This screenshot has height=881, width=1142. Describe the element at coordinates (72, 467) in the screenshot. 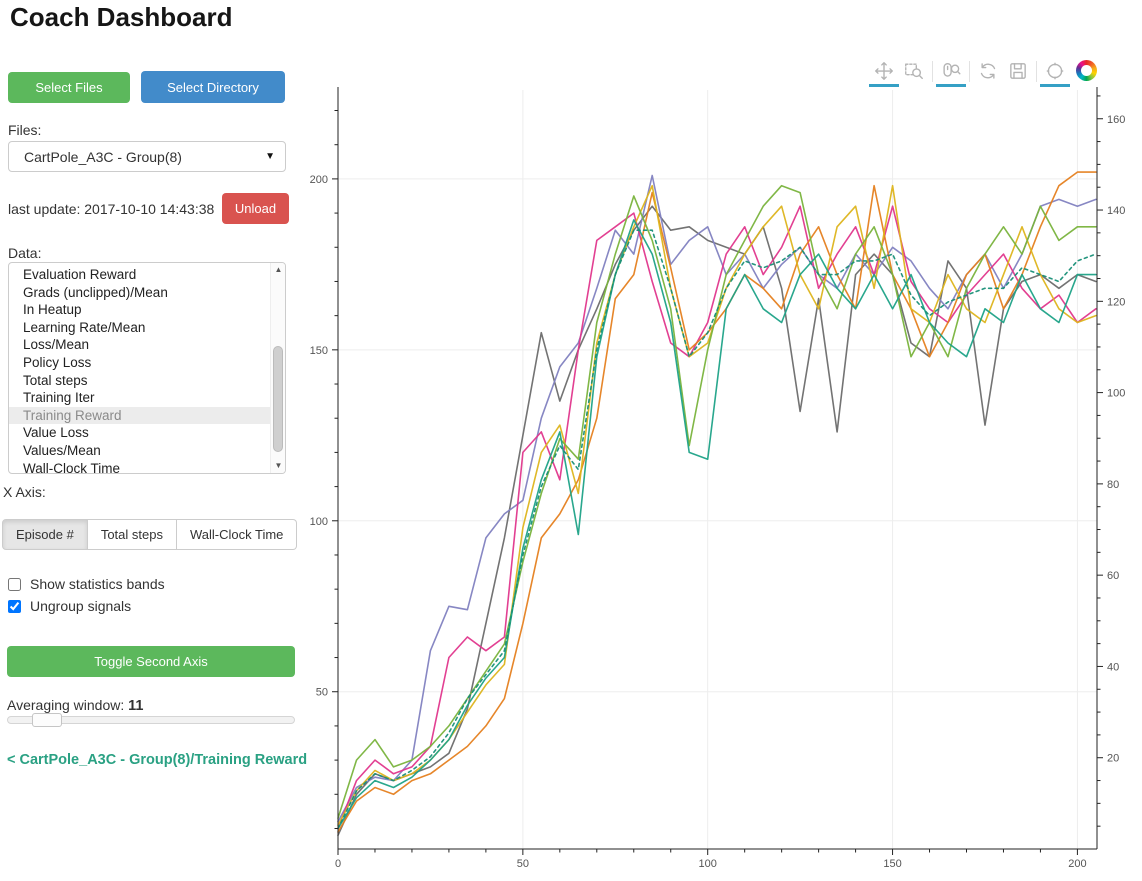

I see `data-list-item: Wall-Clock Time` at that location.